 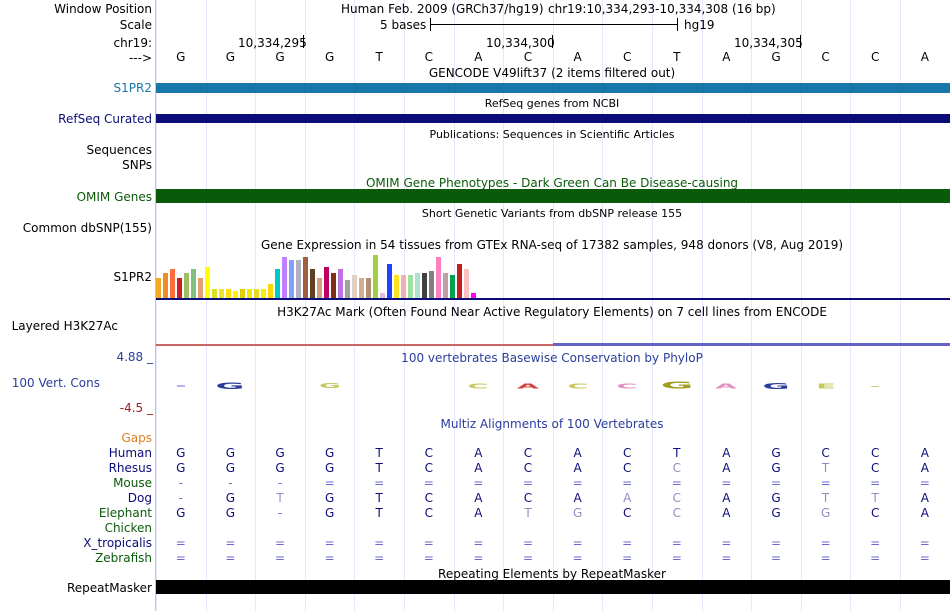 What do you see at coordinates (132, 88) in the screenshot?
I see `gencode-track-label: S1PR2` at bounding box center [132, 88].